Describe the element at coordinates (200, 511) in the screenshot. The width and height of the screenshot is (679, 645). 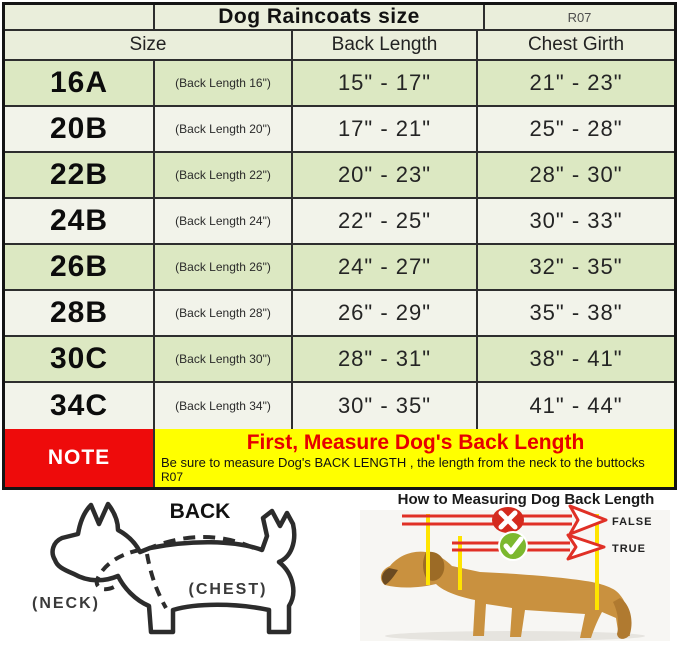
I see `back-label: BACK` at that location.